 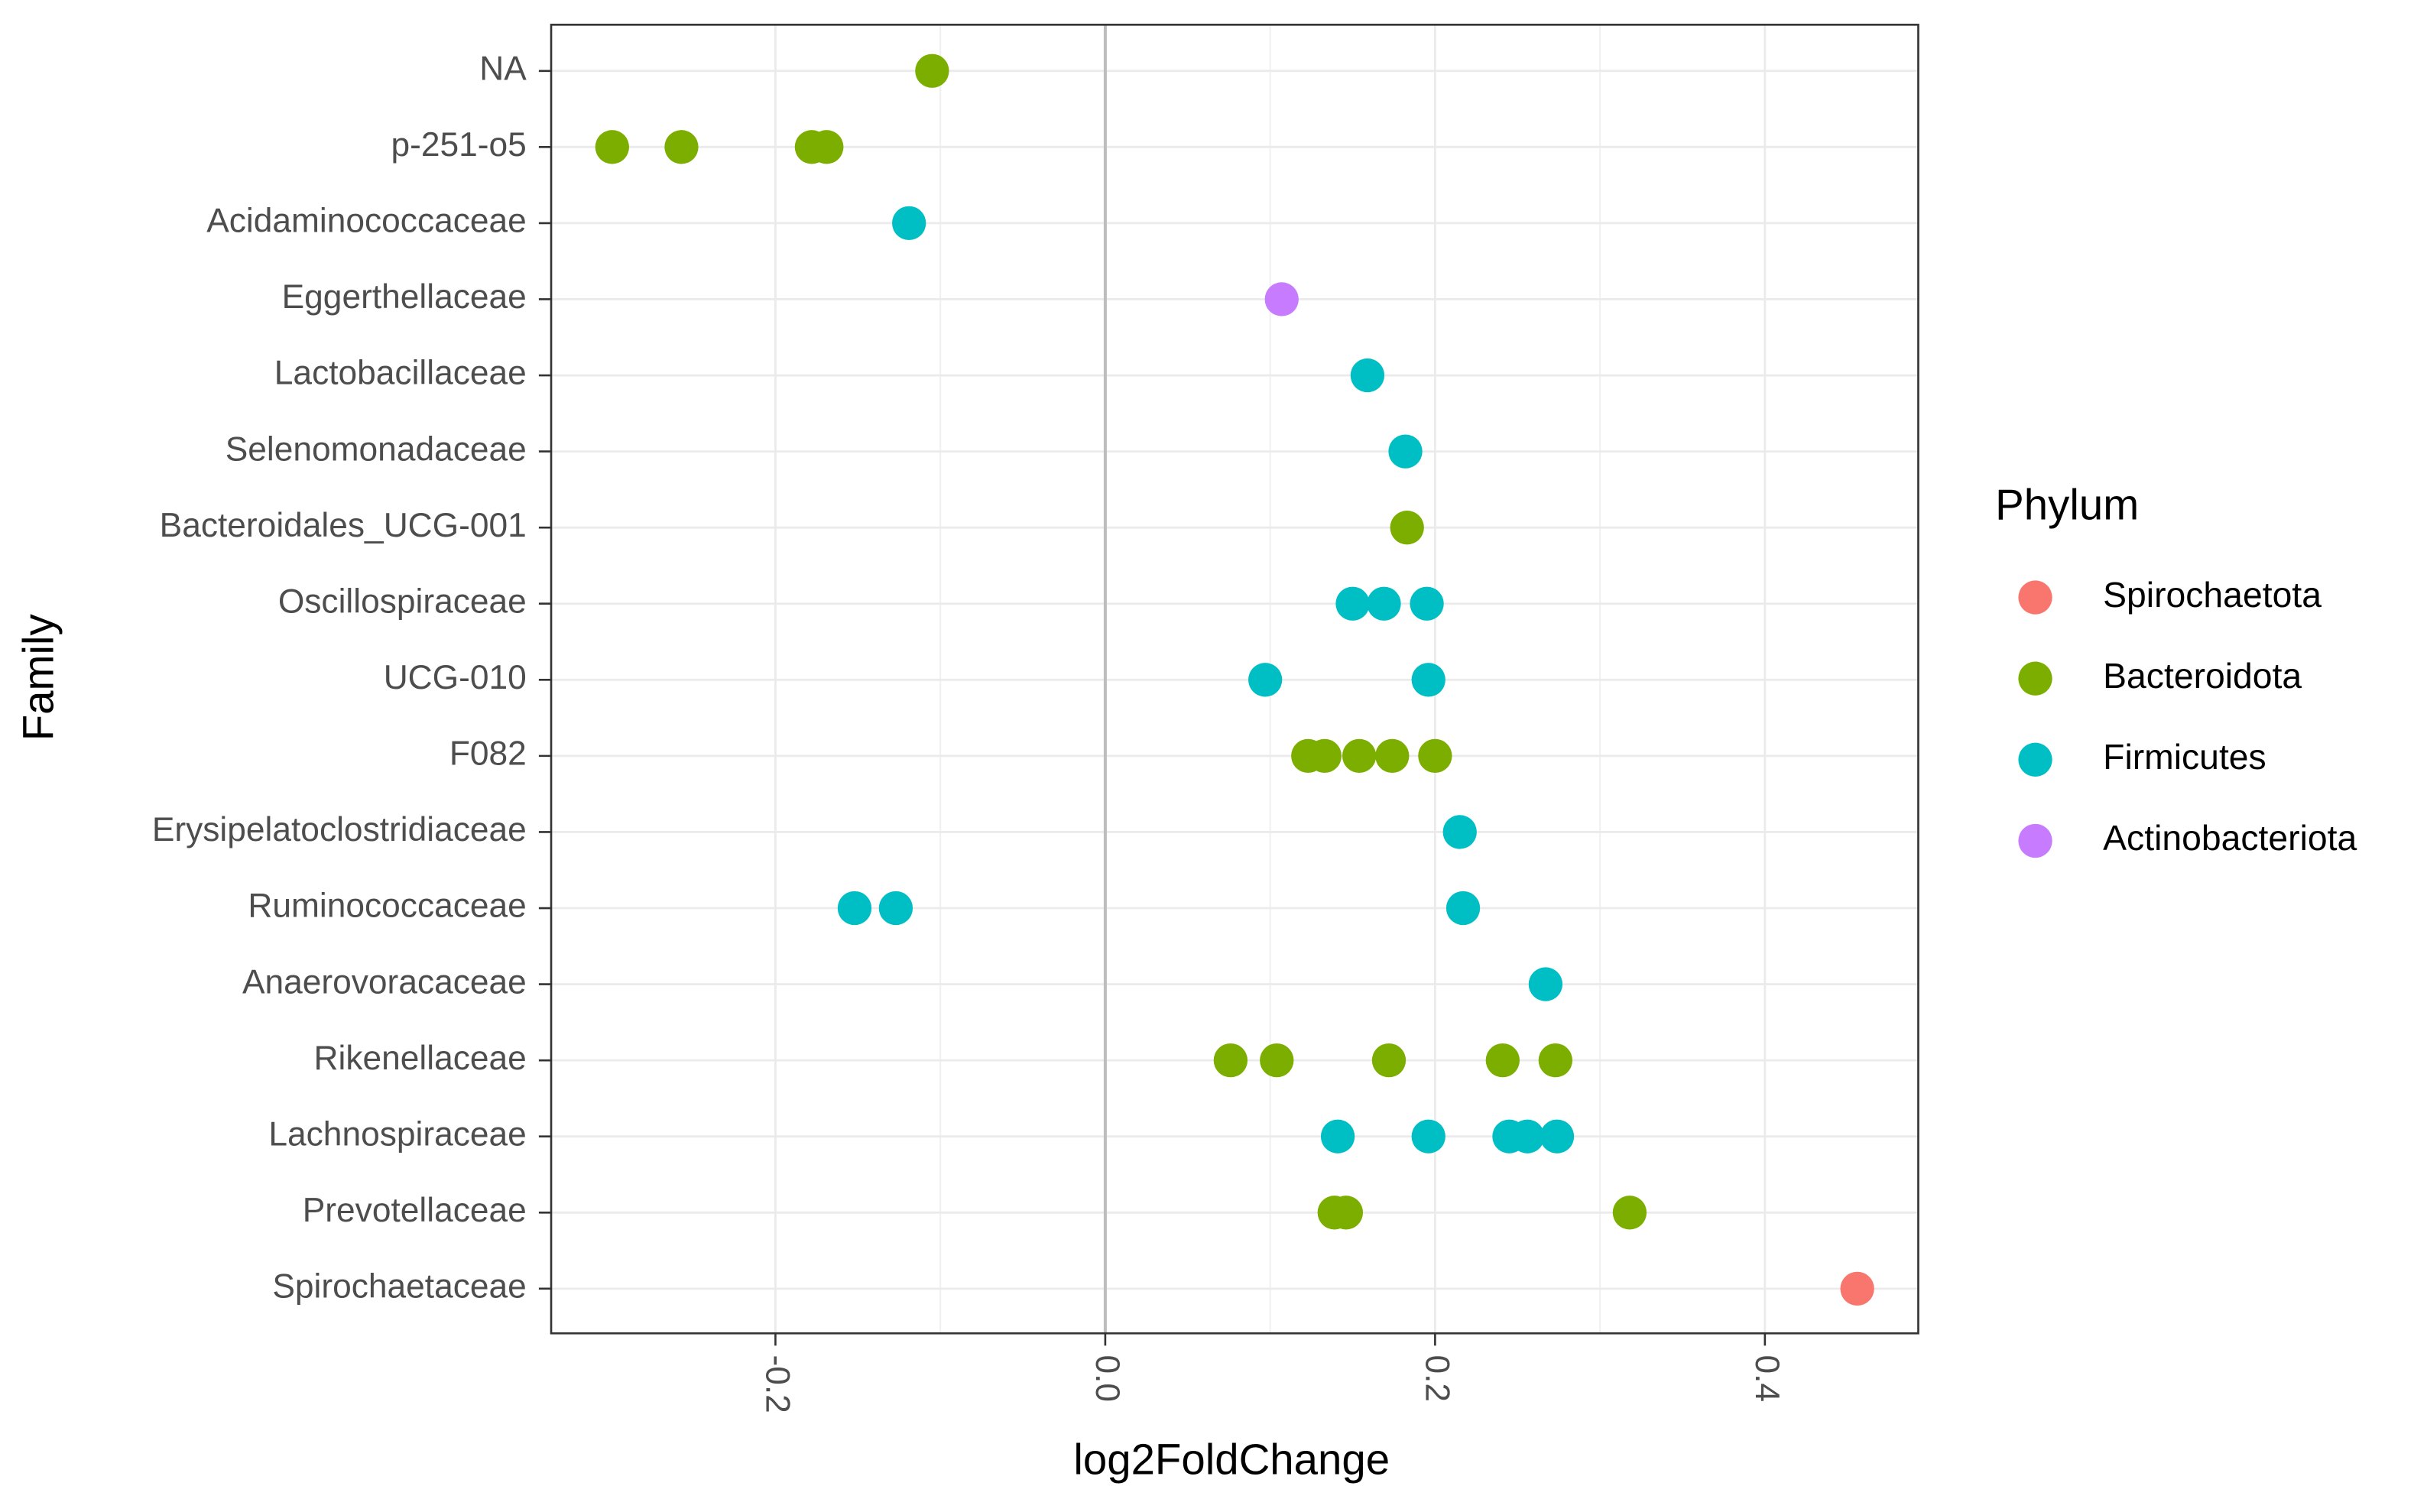 I want to click on legend-label: Actinobacteriota, so click(x=2230, y=838).